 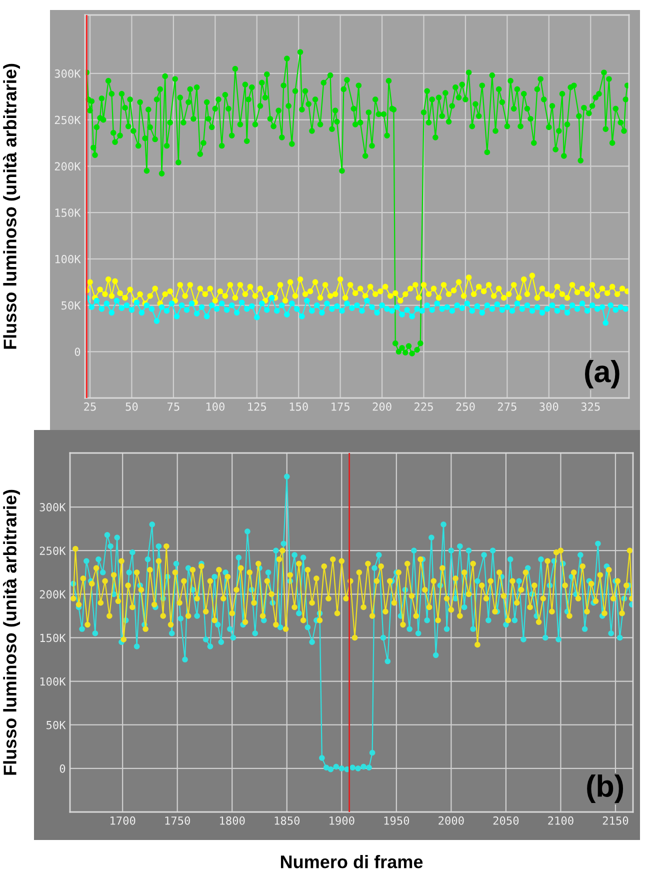 What do you see at coordinates (232, 820) in the screenshot?
I see `x-tick-label: 1800` at bounding box center [232, 820].